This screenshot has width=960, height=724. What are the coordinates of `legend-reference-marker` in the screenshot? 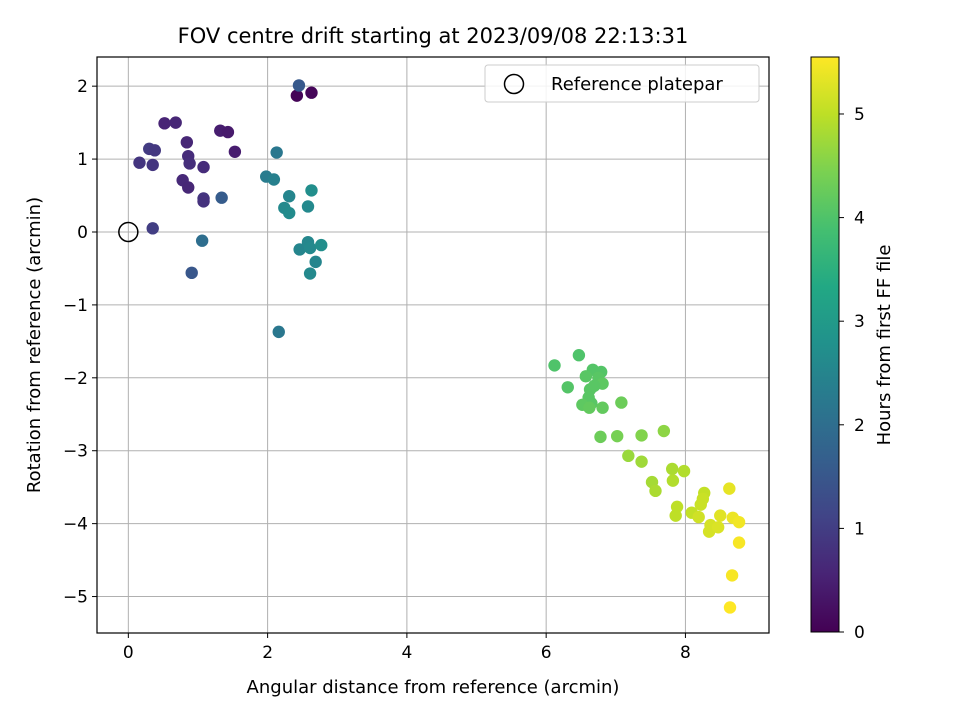 It's located at (514, 84).